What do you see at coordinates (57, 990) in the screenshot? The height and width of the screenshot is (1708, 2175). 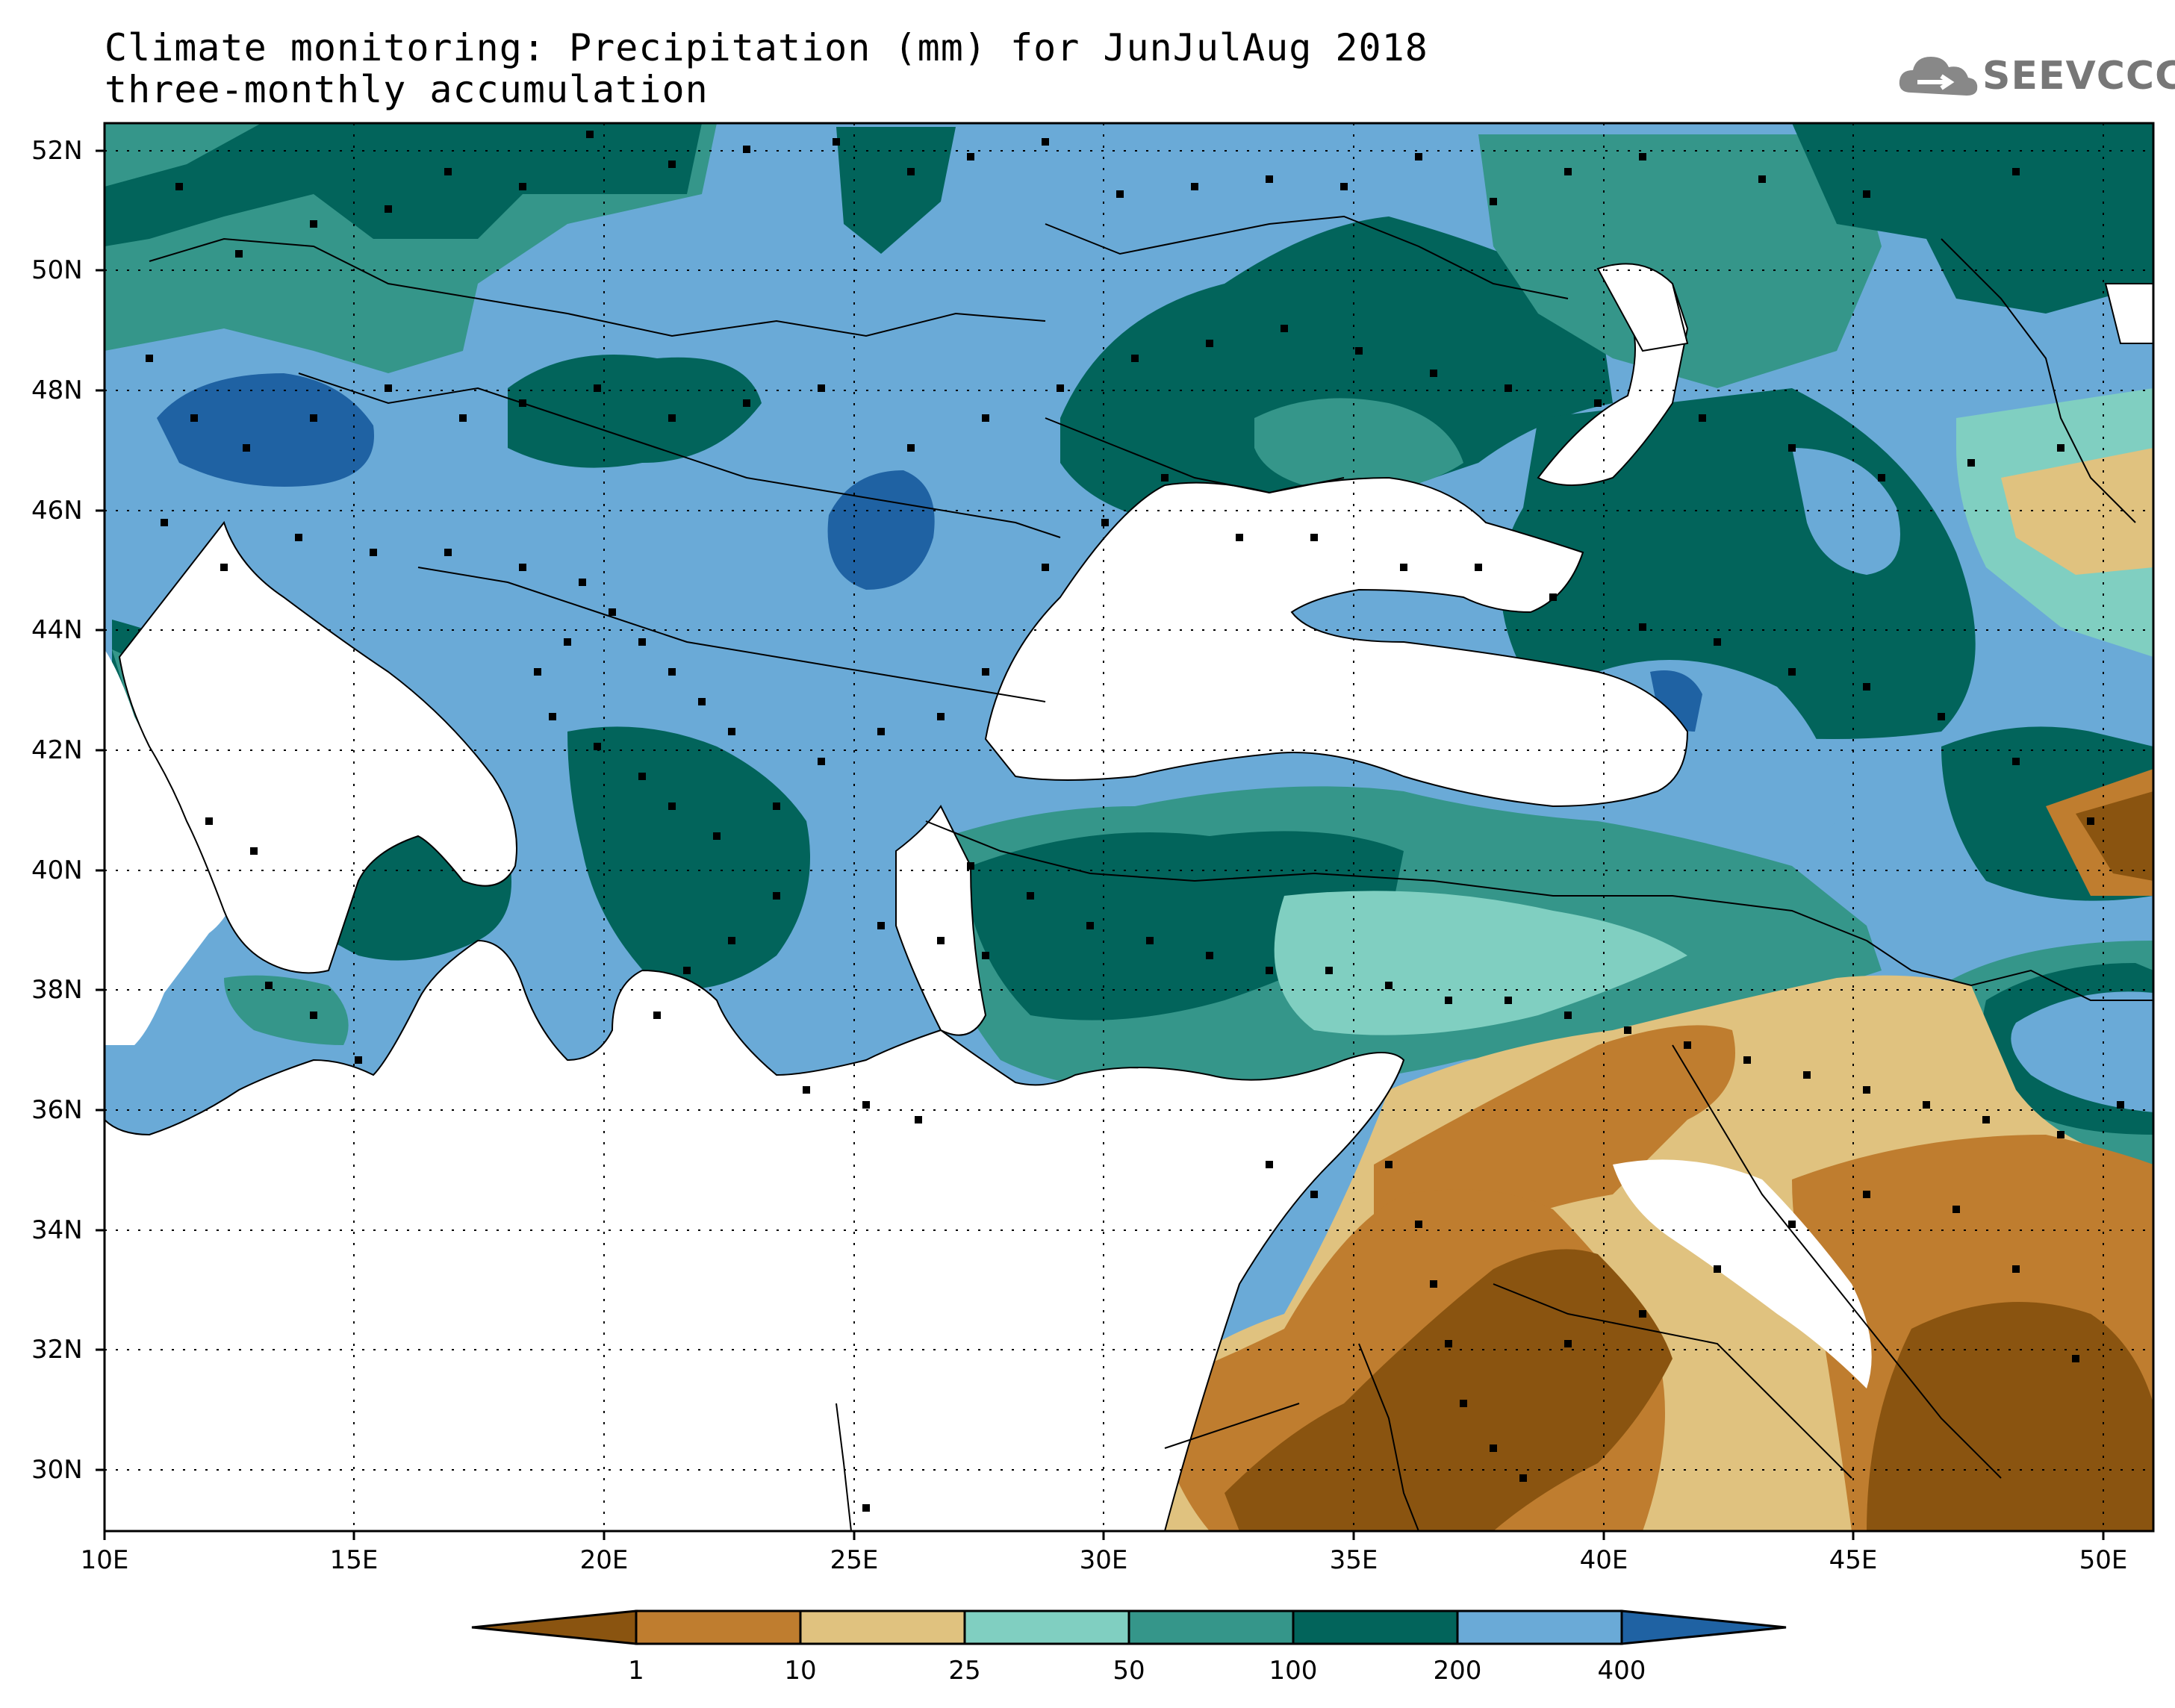 I see `lat-label: 38N` at bounding box center [57, 990].